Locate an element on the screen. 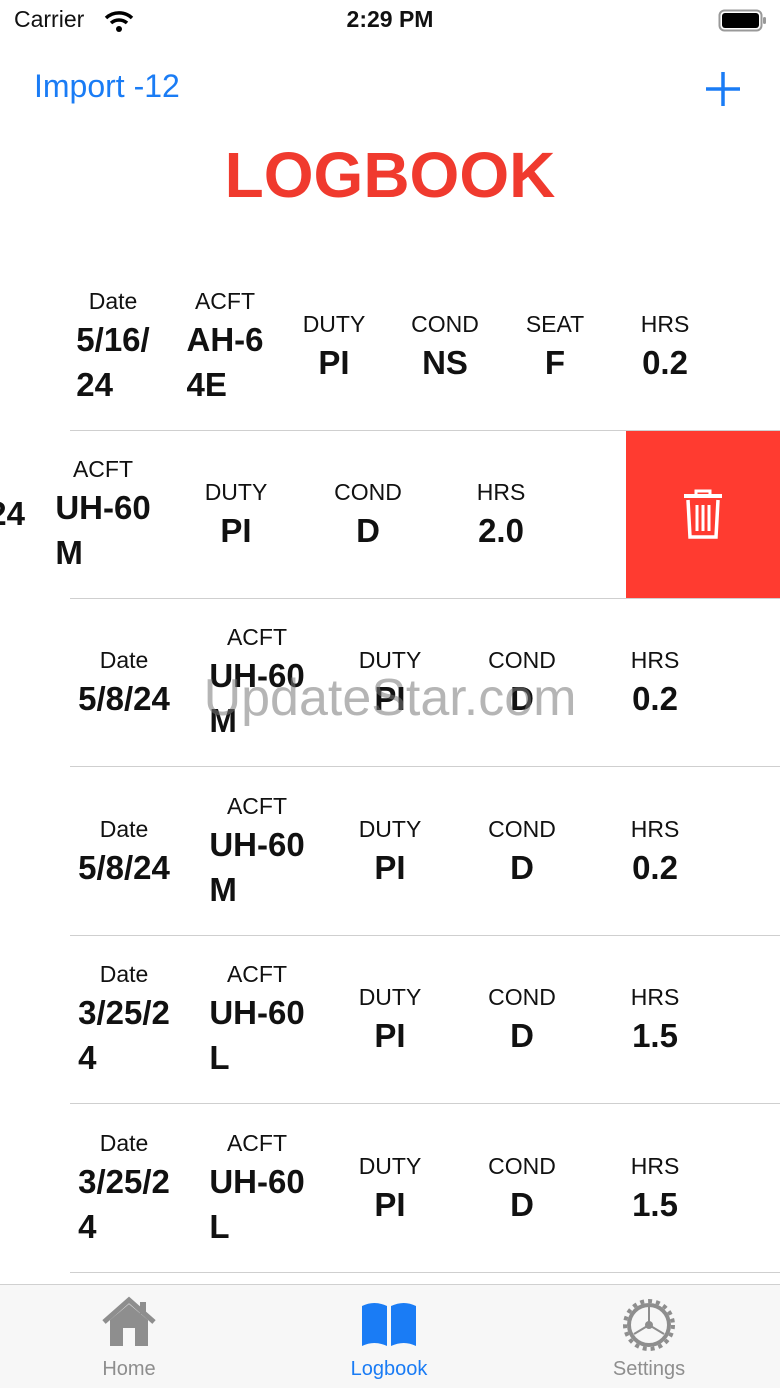  settings-icon is located at coordinates (649, 1325).